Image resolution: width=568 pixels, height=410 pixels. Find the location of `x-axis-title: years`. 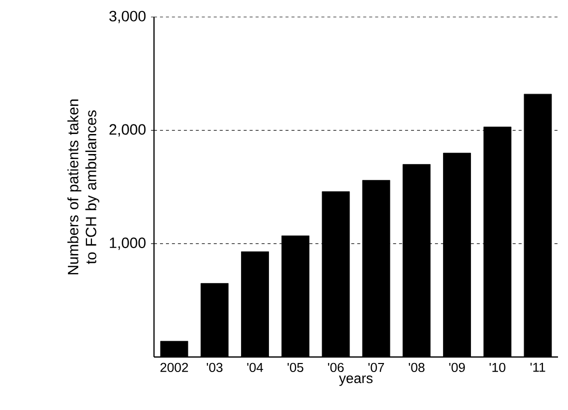

x-axis-title: years is located at coordinates (355, 381).